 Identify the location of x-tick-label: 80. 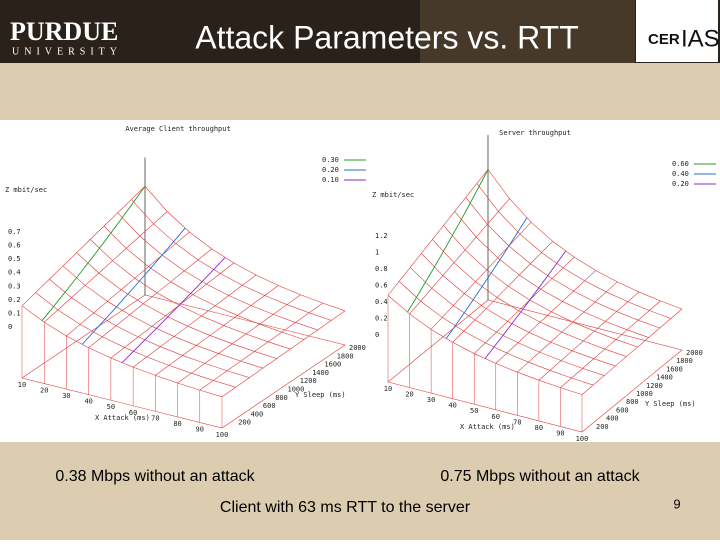
(177, 424).